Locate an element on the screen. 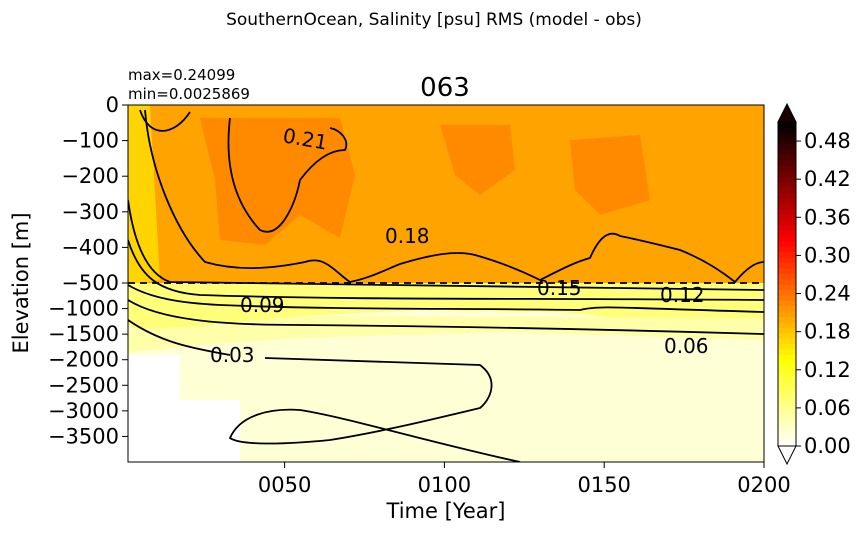  y-tick-label: −2000 is located at coordinates (83, 360).